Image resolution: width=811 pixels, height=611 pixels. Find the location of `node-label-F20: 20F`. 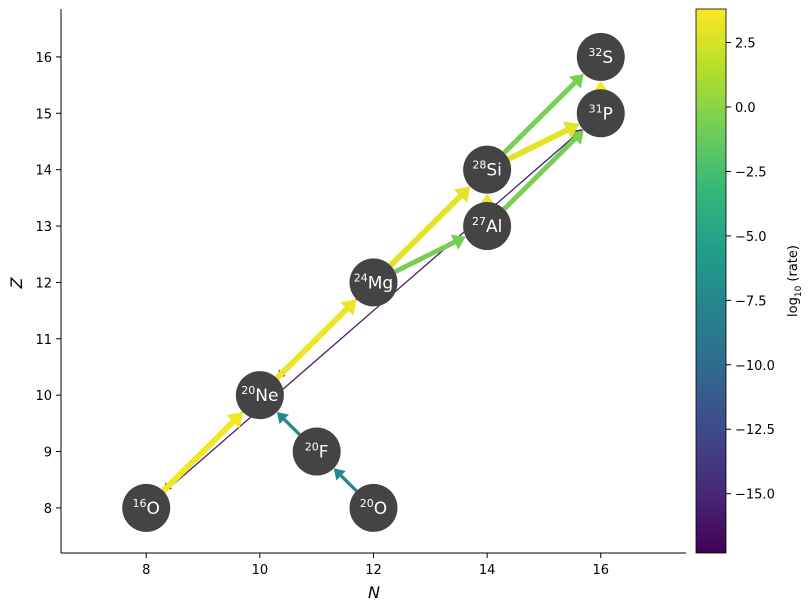

node-label-F20: 20F is located at coordinates (317, 452).